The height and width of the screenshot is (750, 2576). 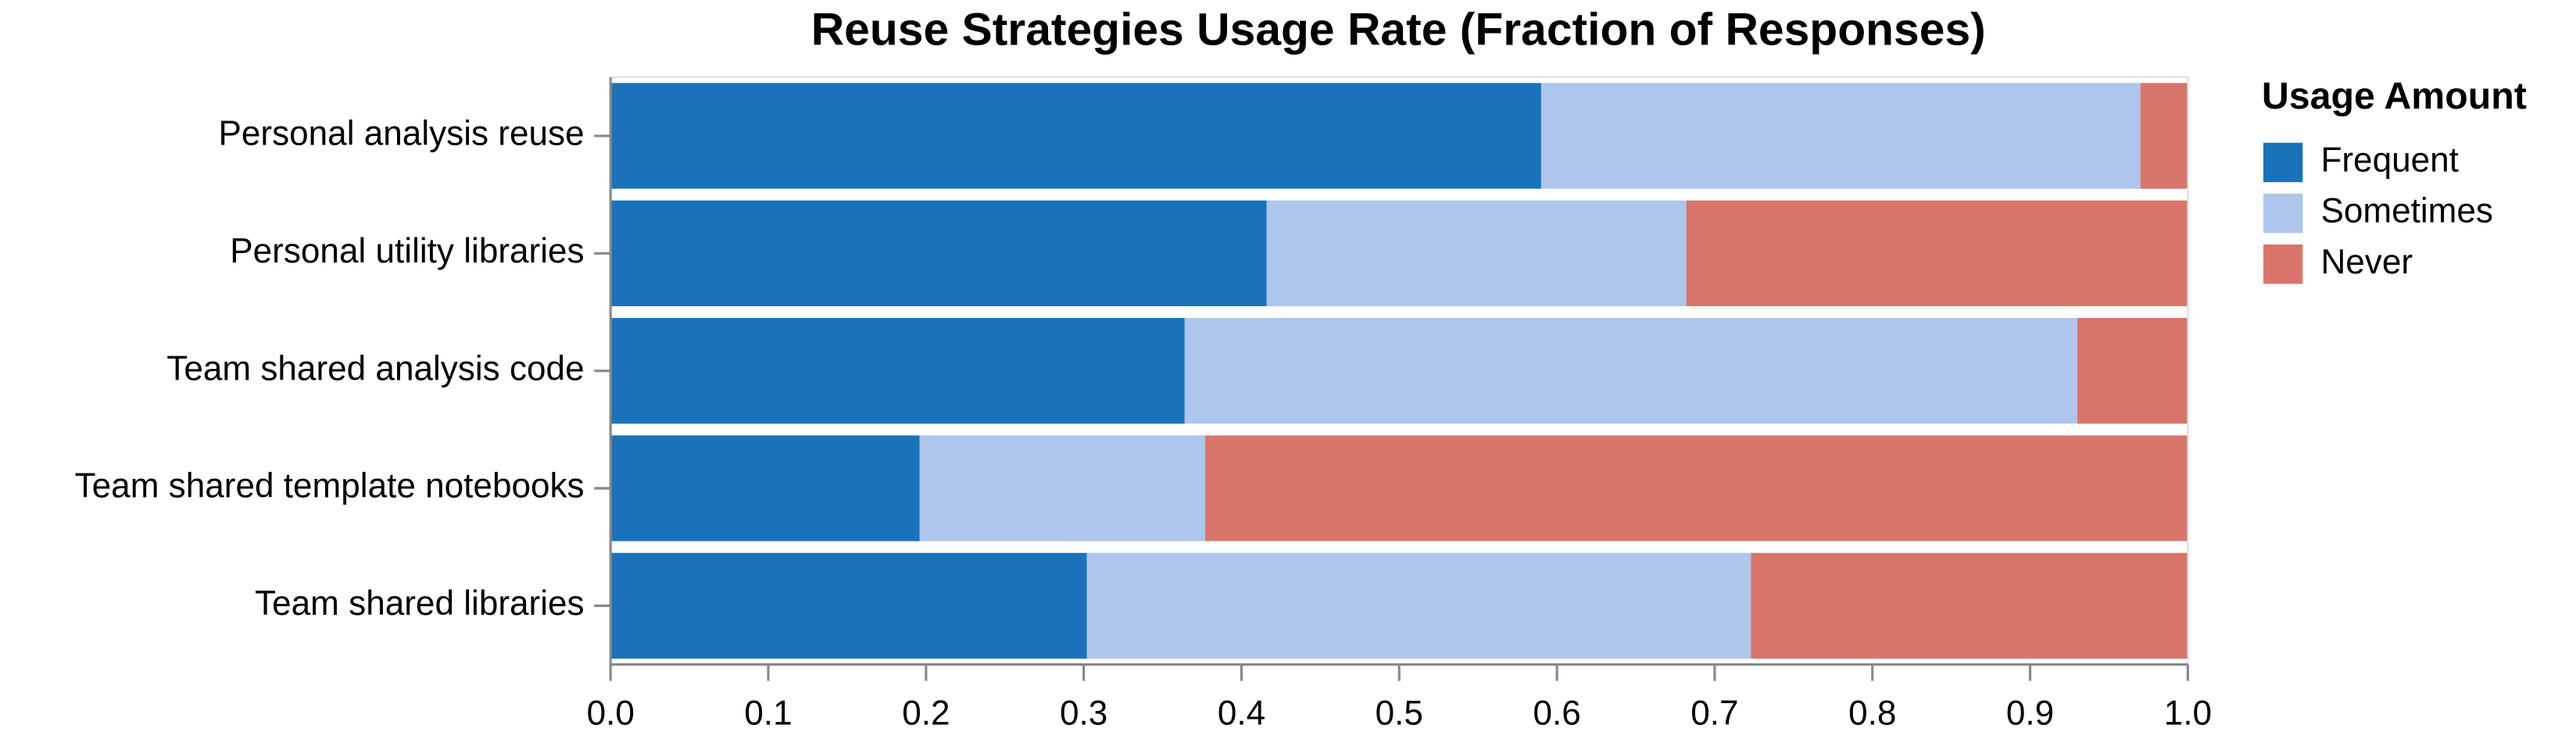 What do you see at coordinates (1399, 713) in the screenshot?
I see `x-tick-label: 0.5` at bounding box center [1399, 713].